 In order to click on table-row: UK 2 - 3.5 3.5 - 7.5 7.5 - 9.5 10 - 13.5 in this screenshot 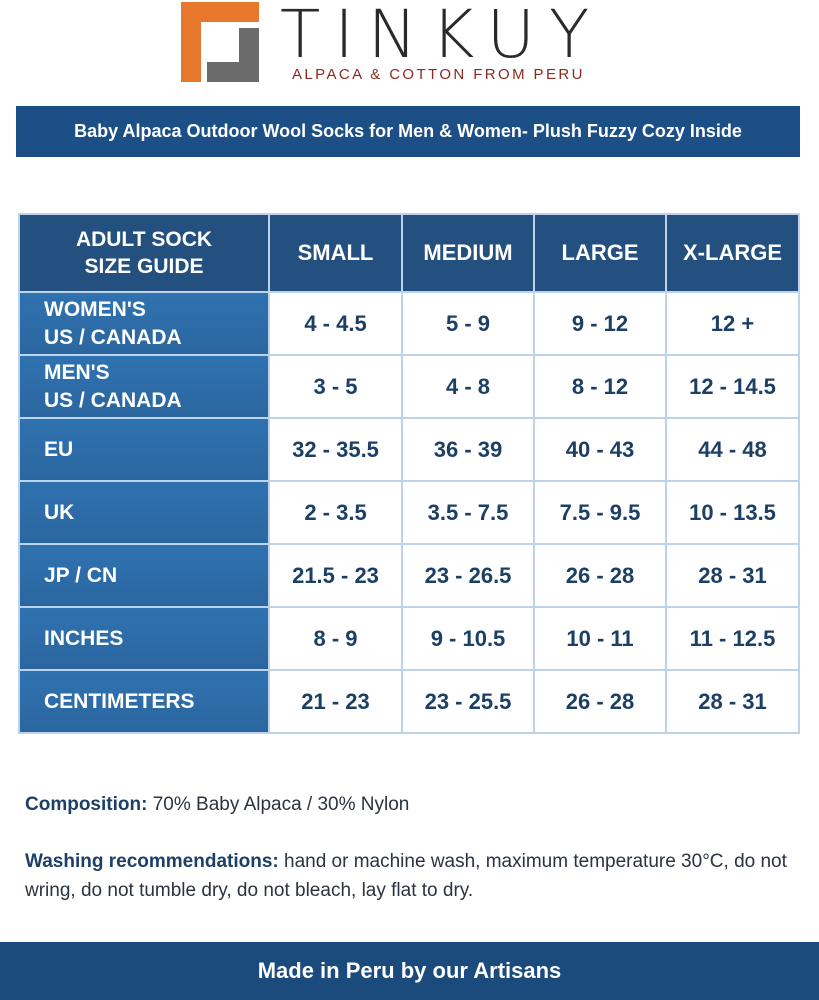, I will do `click(409, 512)`.